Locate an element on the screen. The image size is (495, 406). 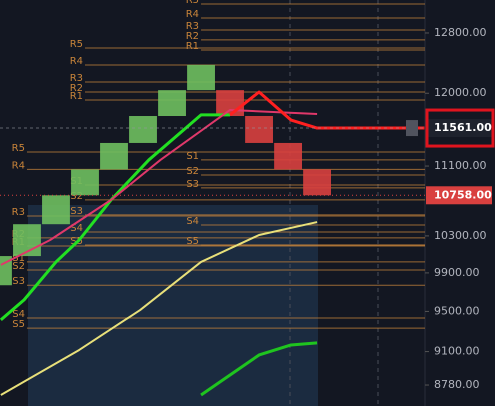
y-tick-label: 11100.00 is located at coordinates (460, 165).